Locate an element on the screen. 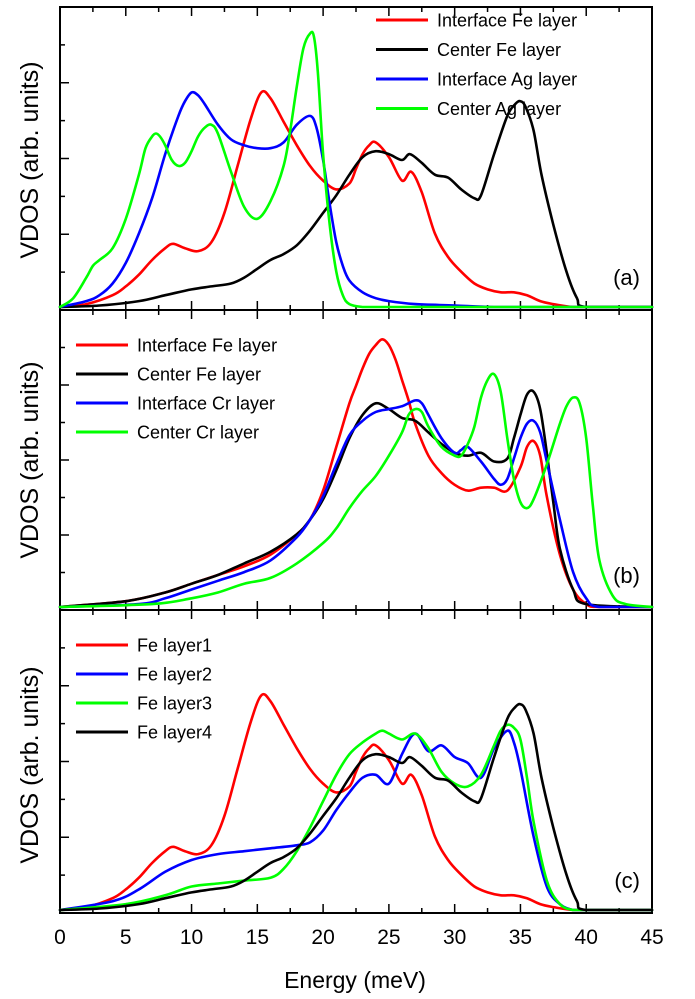  panel-a-legend-label: Interface Fe layer is located at coordinates (507, 21).